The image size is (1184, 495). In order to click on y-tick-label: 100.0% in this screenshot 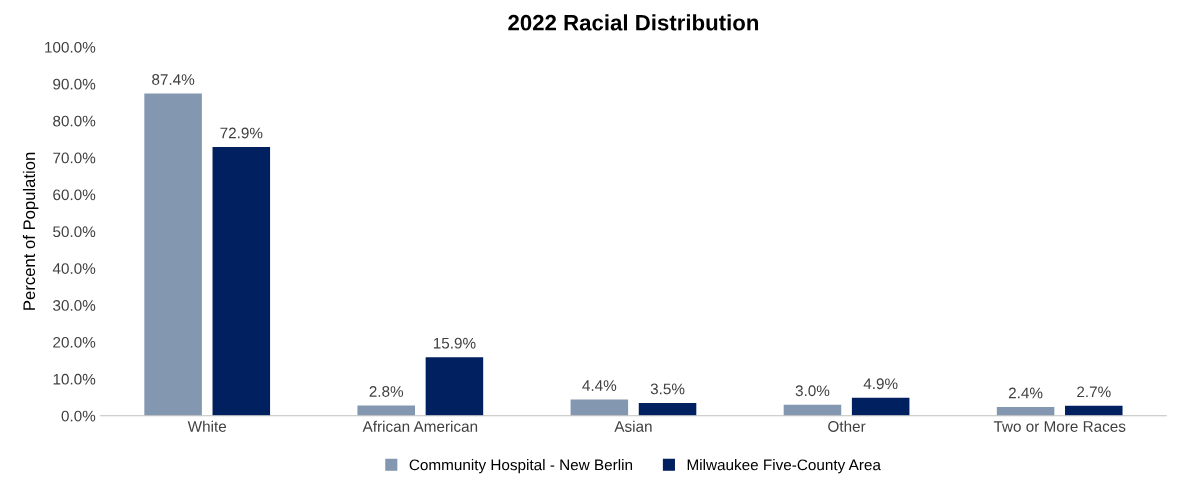, I will do `click(70, 47)`.